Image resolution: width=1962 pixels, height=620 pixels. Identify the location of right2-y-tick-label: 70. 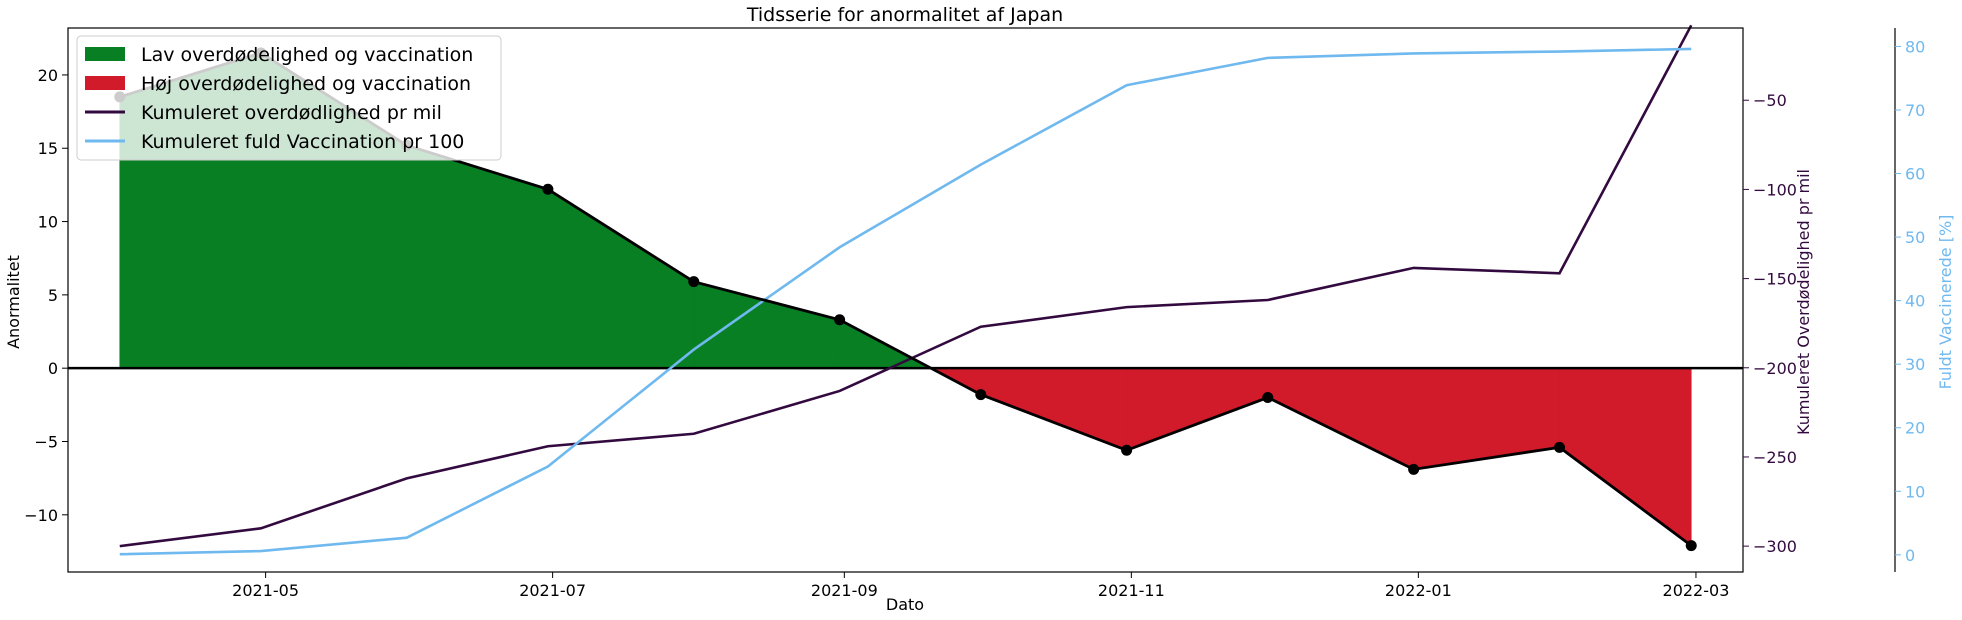
(1915, 110).